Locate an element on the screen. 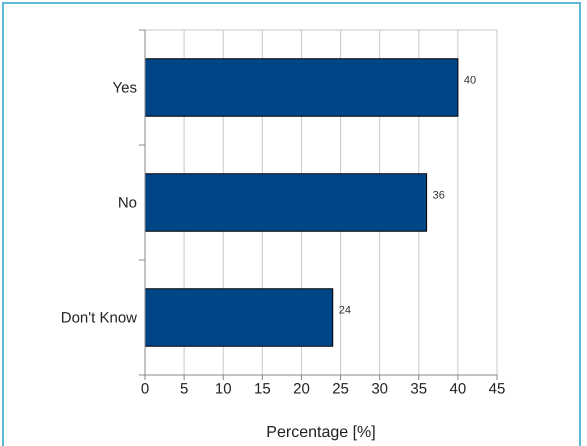 The width and height of the screenshot is (587, 446). y-tick-label: No is located at coordinates (127, 203).